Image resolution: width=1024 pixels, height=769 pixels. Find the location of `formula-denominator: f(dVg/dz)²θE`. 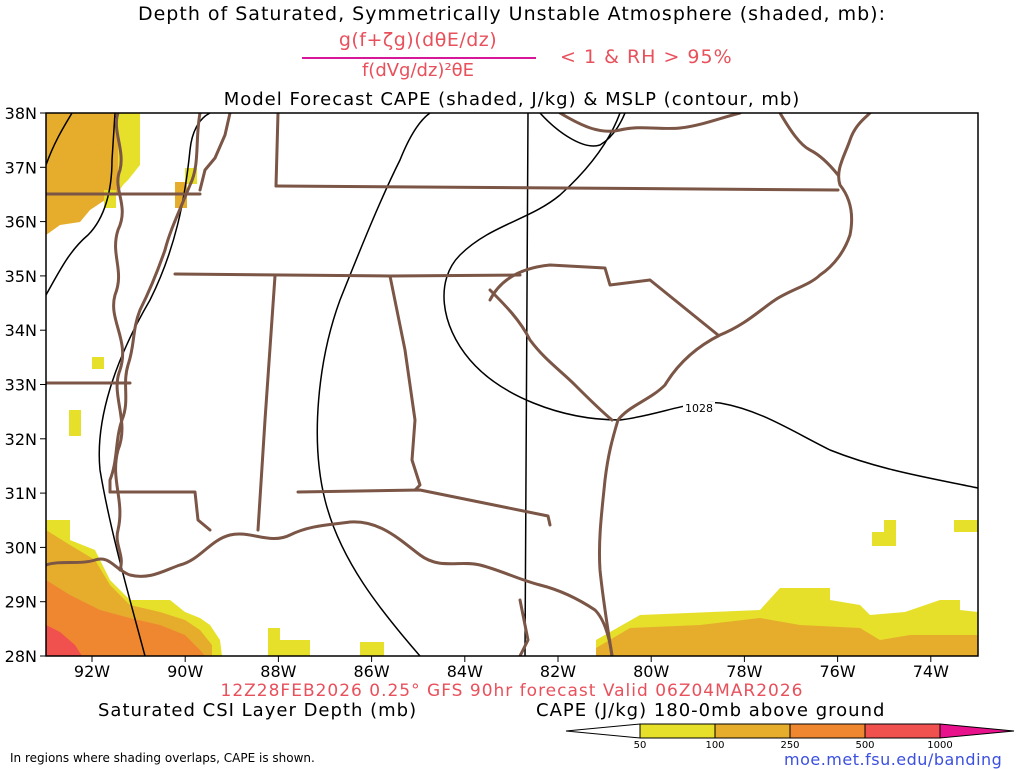

formula-denominator: f(dVg/dz)²θE is located at coordinates (418, 70).